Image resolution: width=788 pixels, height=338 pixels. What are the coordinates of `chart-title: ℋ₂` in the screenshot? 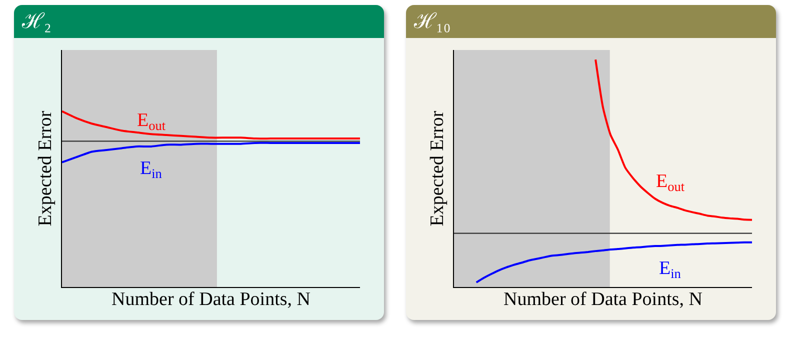 It's located at (199, 21).